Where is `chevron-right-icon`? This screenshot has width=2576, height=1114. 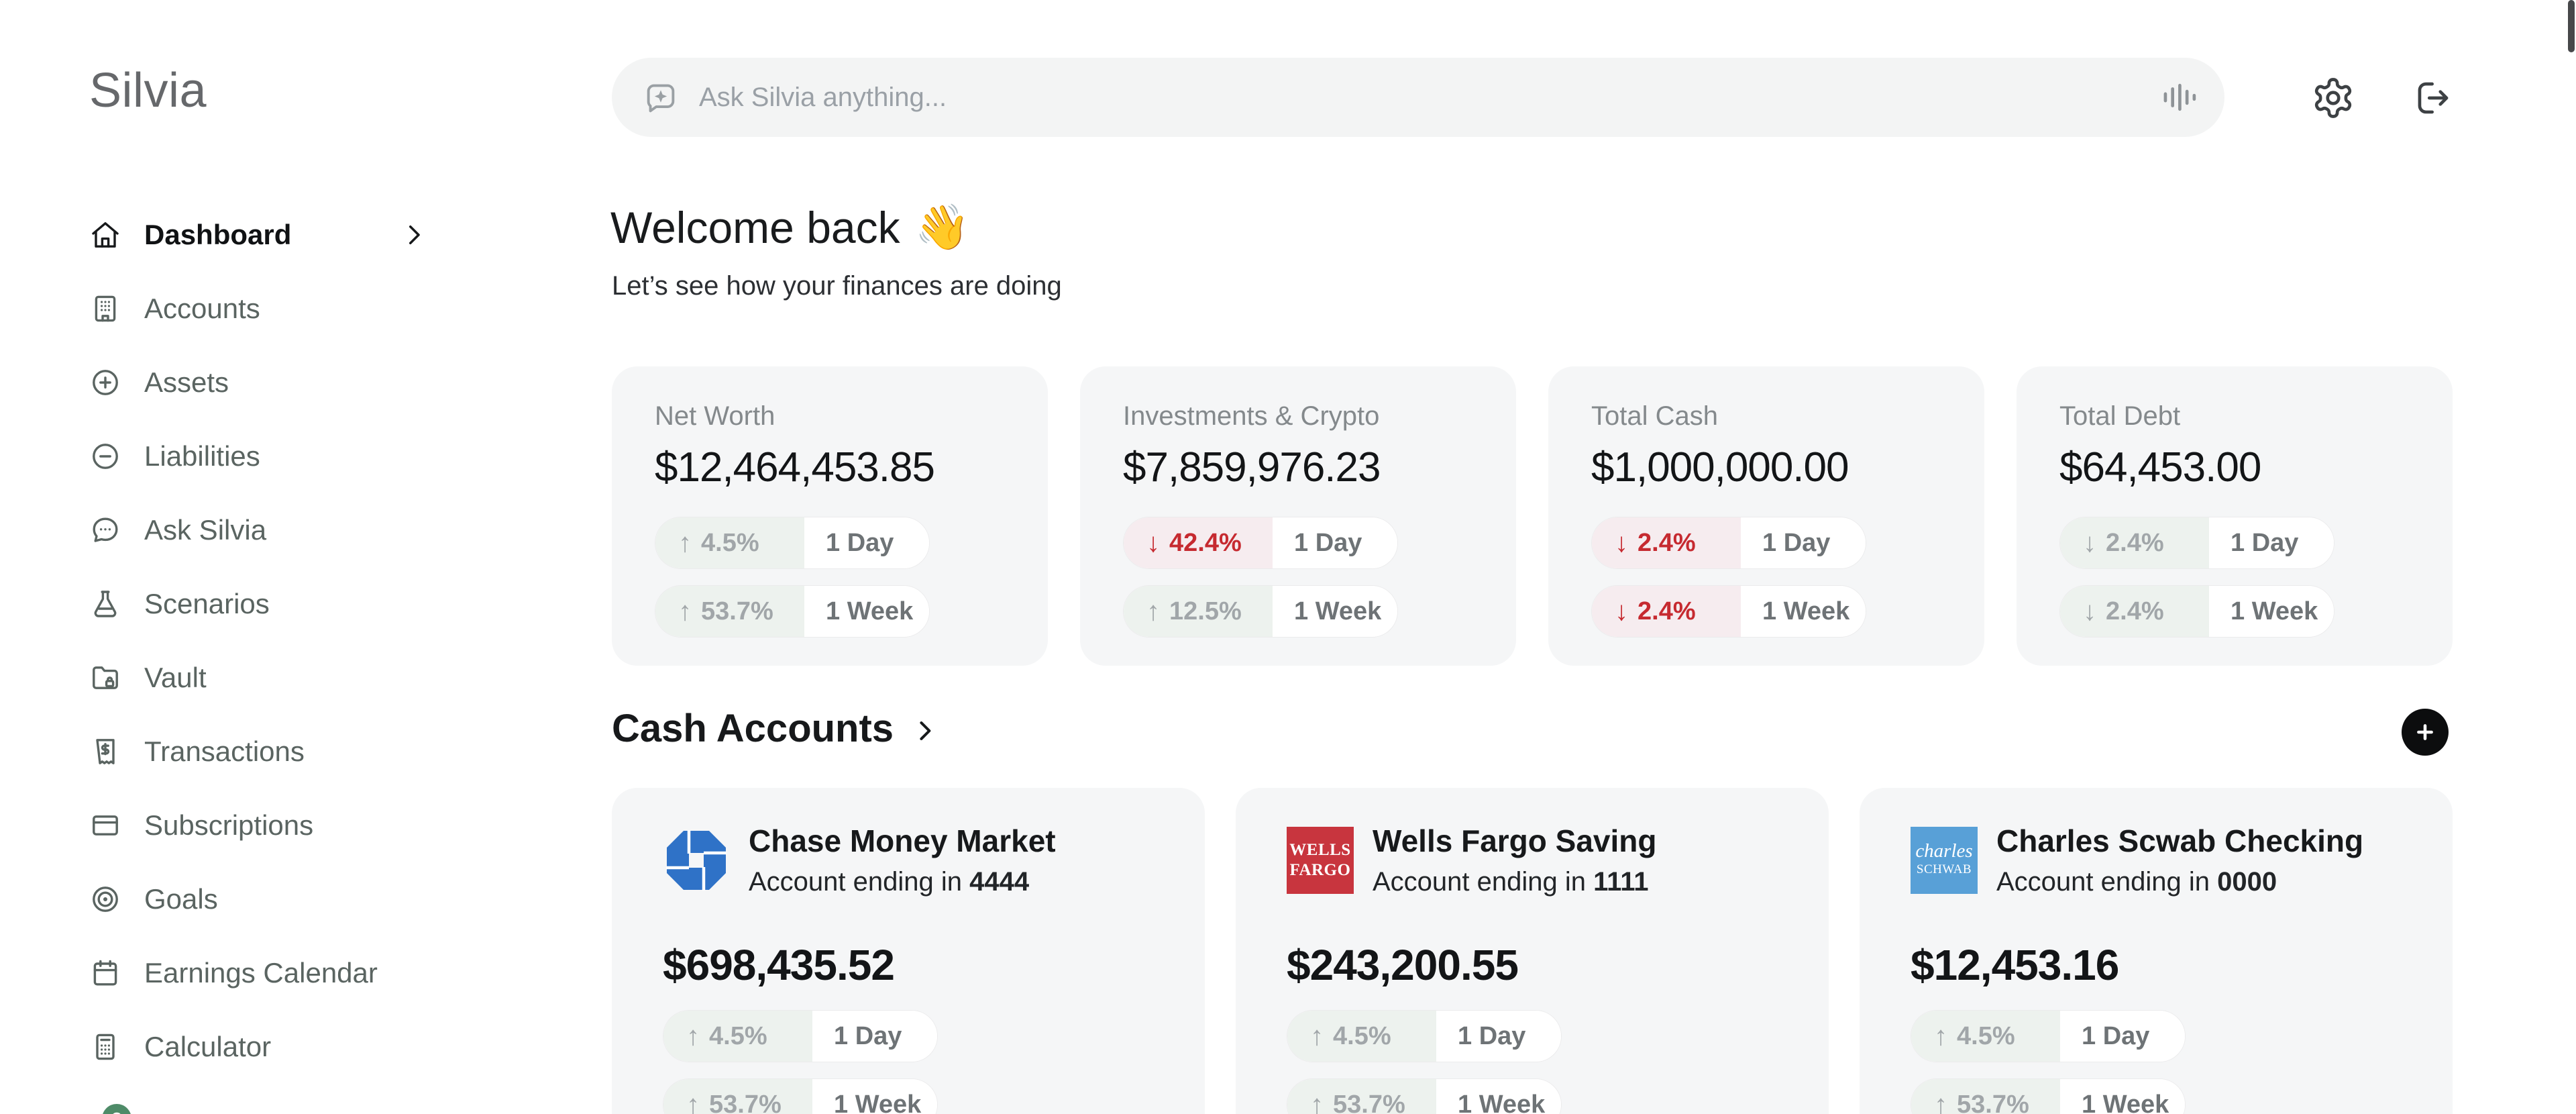 chevron-right-icon is located at coordinates (924, 729).